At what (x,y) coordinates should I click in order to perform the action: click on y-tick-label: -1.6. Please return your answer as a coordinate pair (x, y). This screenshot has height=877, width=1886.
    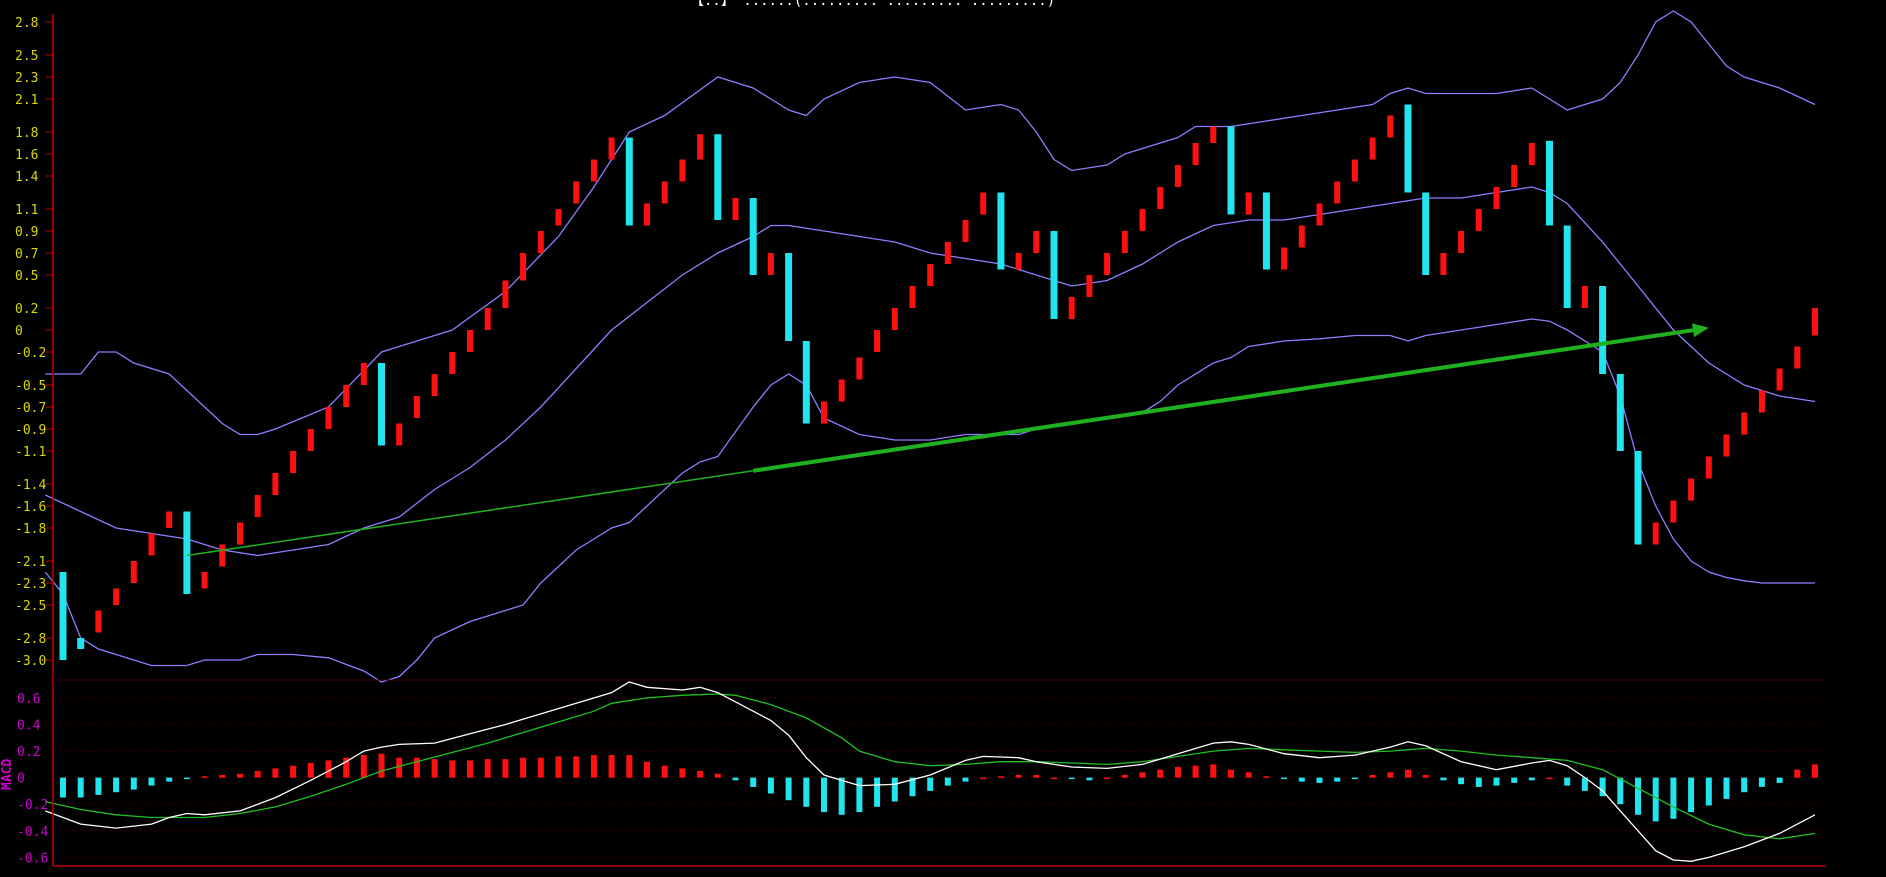
    Looking at the image, I should click on (30, 507).